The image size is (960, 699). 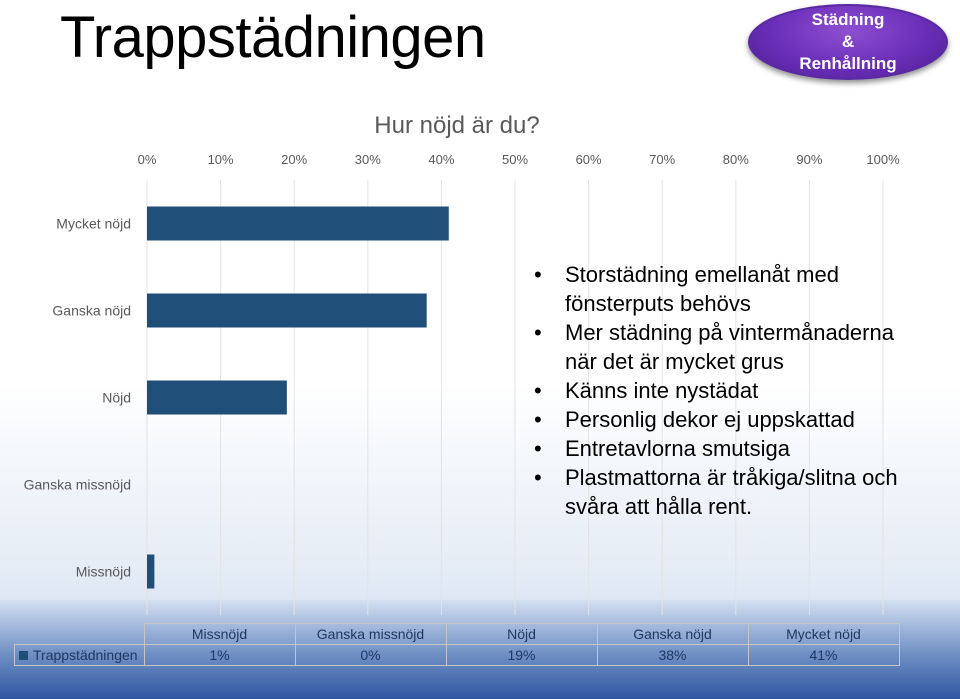 I want to click on x-tick-label: 20%, so click(x=294, y=159).